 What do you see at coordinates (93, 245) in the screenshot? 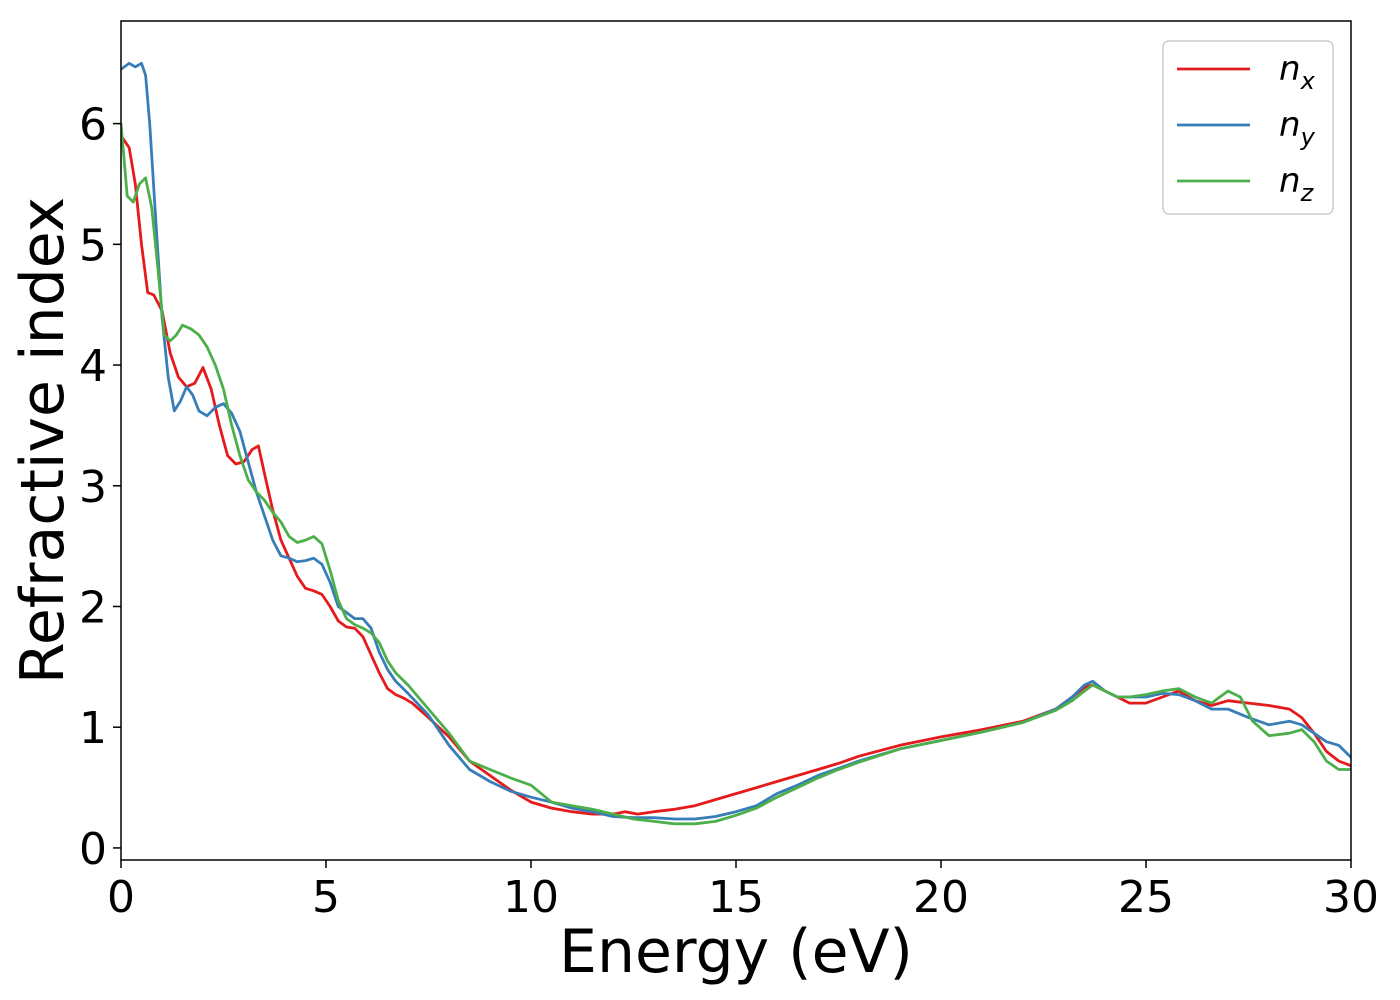
I see `y-tick-label: 5` at bounding box center [93, 245].